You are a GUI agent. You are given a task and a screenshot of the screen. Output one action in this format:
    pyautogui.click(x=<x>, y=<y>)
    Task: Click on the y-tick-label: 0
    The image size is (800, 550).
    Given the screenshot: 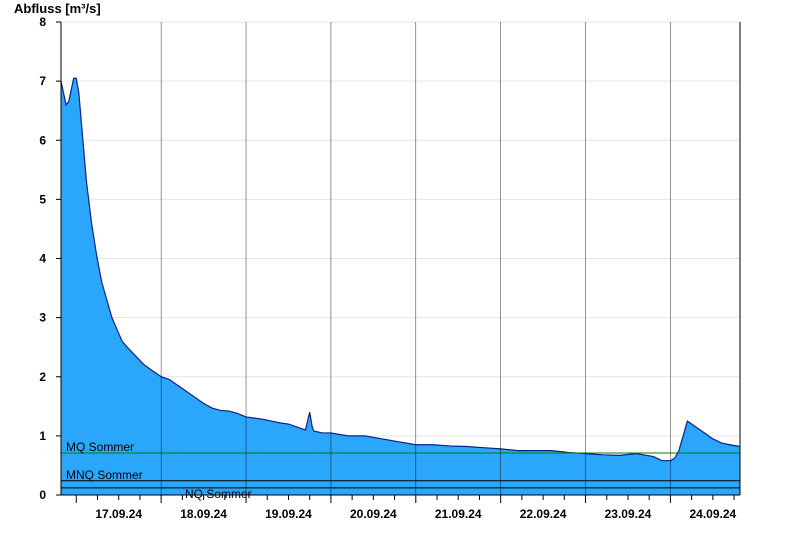 What is the action you would take?
    pyautogui.click(x=42, y=495)
    